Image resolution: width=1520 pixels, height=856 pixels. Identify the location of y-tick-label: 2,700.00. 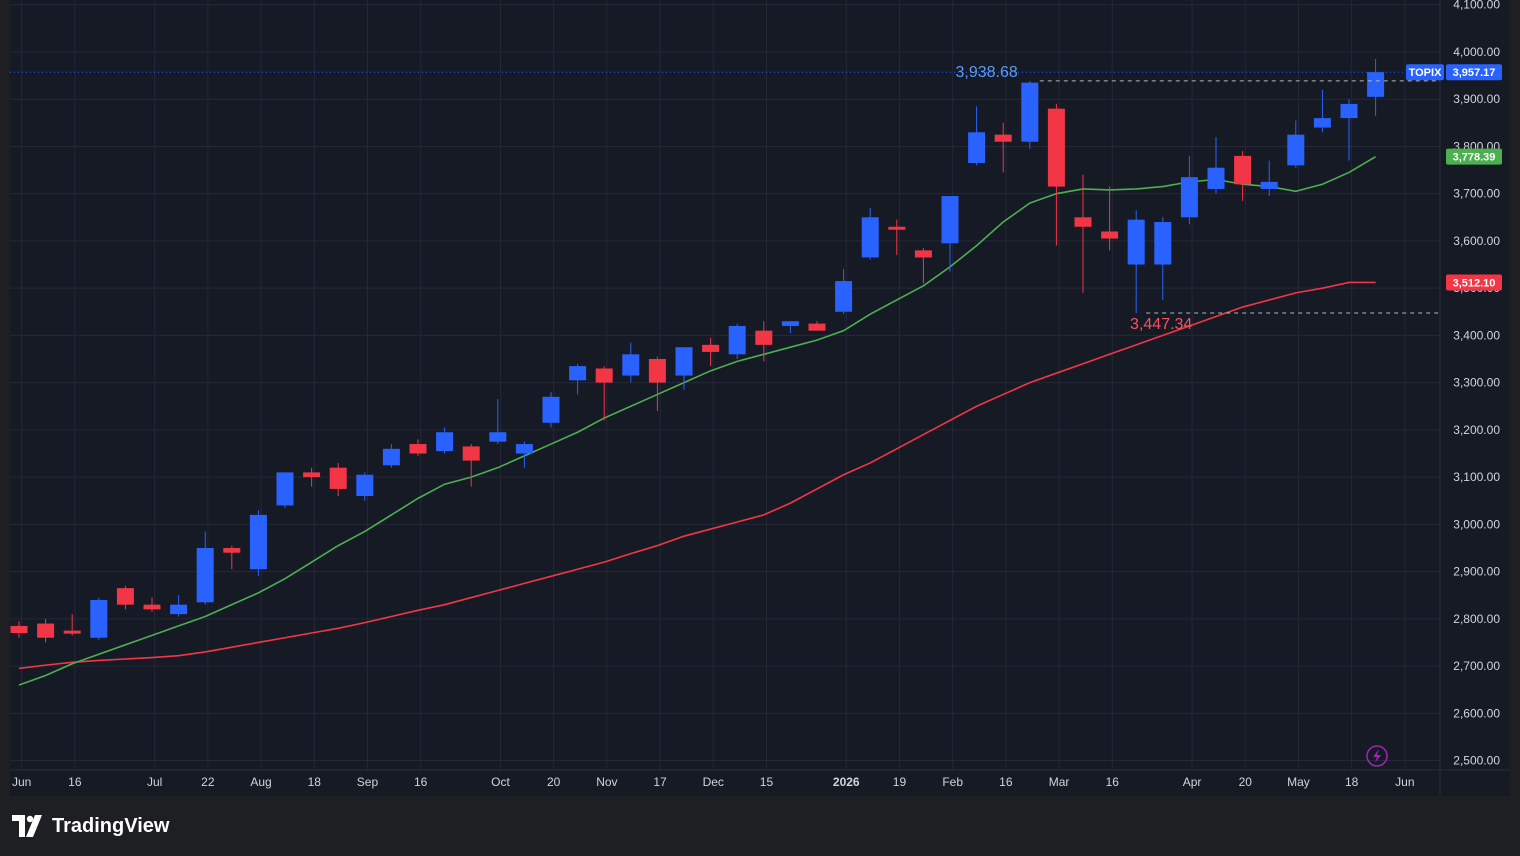
(1476, 666).